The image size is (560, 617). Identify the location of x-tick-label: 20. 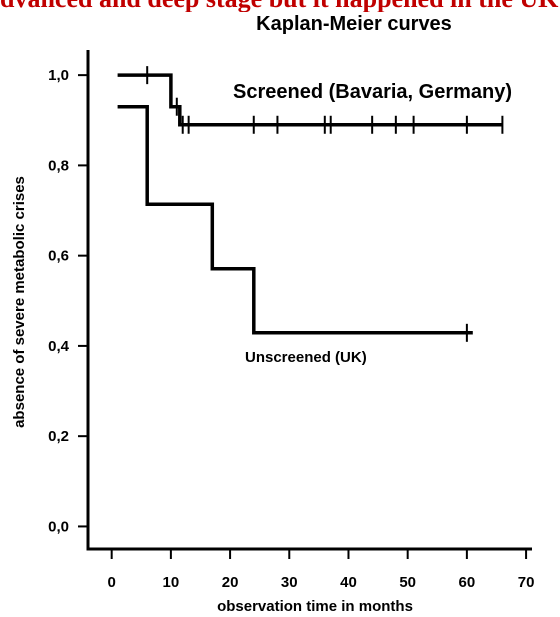
(230, 582).